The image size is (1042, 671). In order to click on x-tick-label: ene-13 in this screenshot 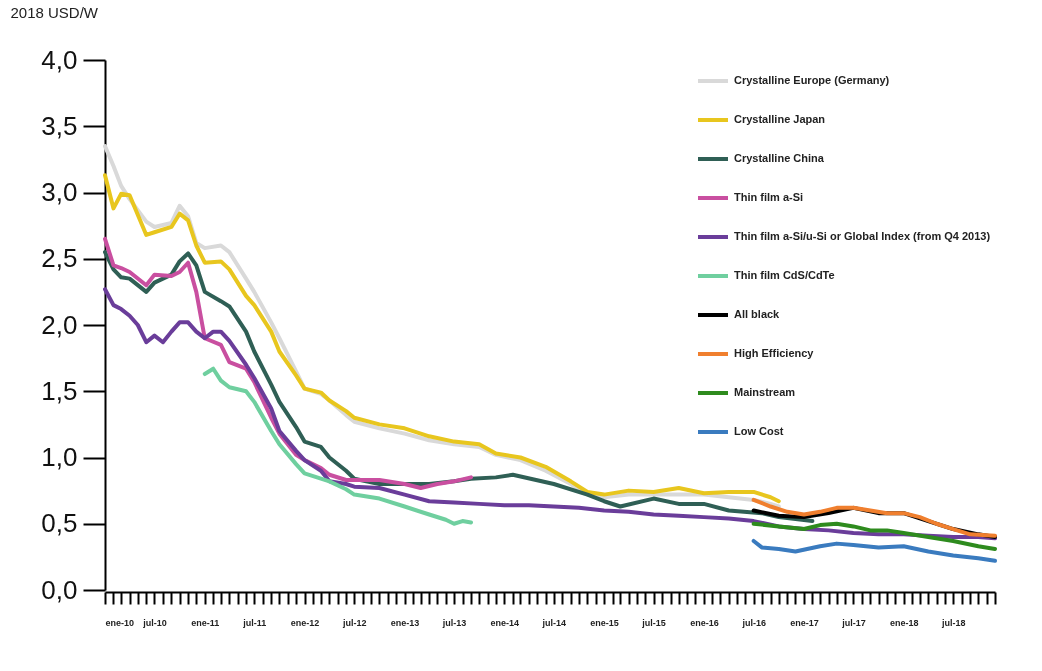, I will do `click(405, 622)`.